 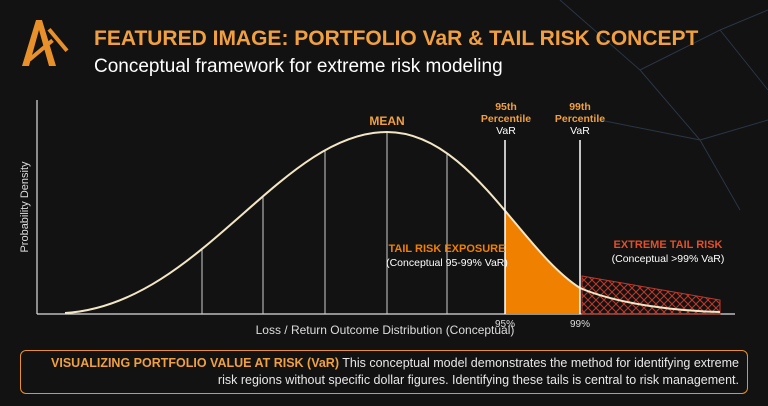 What do you see at coordinates (668, 259) in the screenshot?
I see `extreme-tail-note: (Conceptual >99% VaR)` at bounding box center [668, 259].